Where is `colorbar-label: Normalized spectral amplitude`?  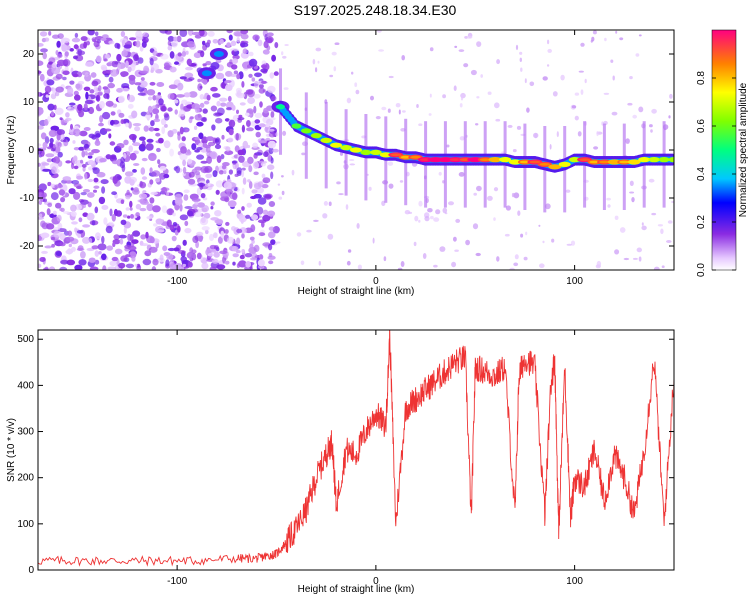 colorbar-label: Normalized spectral amplitude is located at coordinates (743, 149).